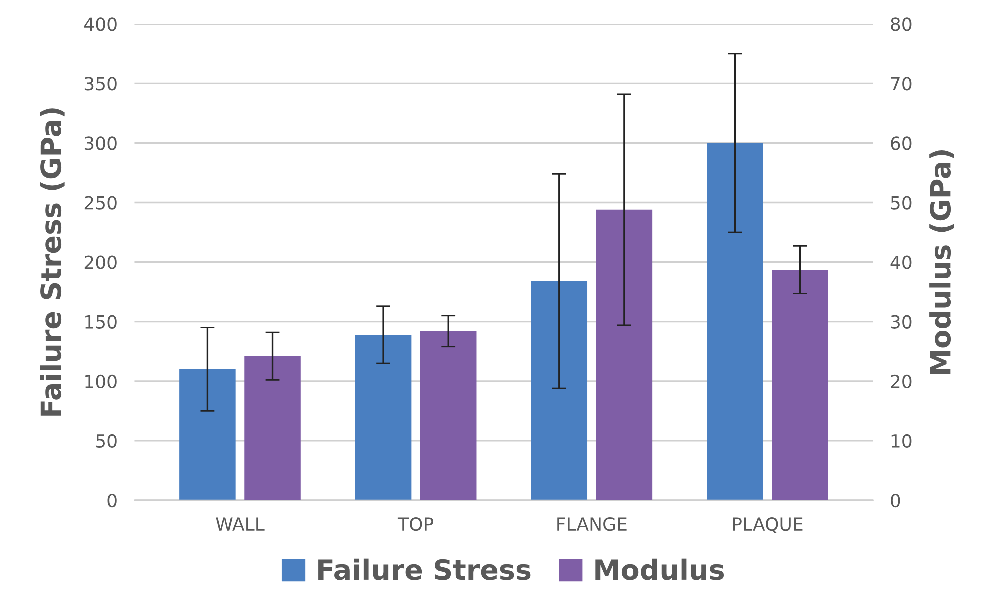 The image size is (998, 603). Describe the element at coordinates (106, 441) in the screenshot. I see `y-tick-label: 50` at that location.